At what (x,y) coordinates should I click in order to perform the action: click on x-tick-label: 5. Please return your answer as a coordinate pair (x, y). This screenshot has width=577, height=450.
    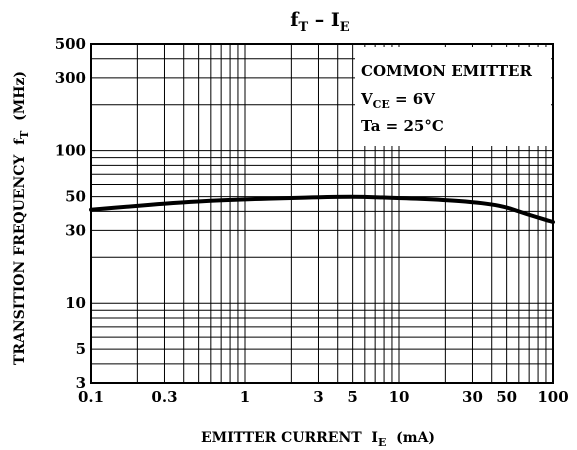
    Looking at the image, I should click on (352, 397).